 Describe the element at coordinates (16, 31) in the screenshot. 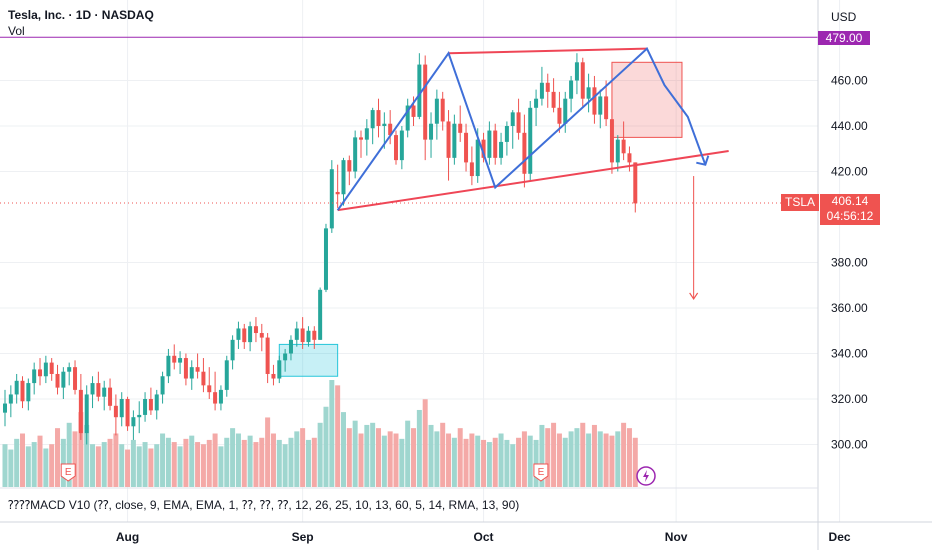

I see `volume-legend: Vol` at that location.